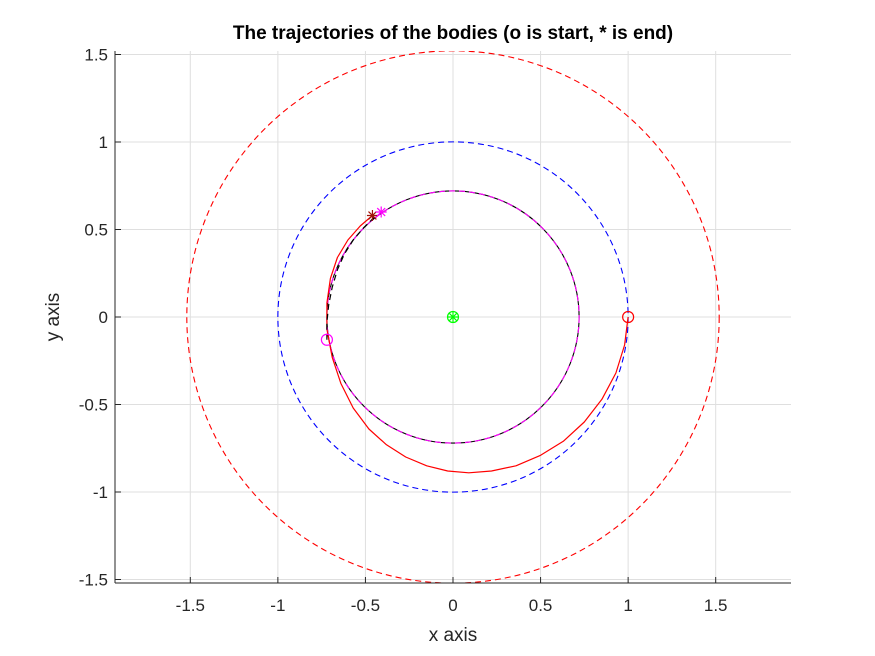 The height and width of the screenshot is (656, 875). Describe the element at coordinates (103, 142) in the screenshot. I see `y-tick-label: 1` at that location.